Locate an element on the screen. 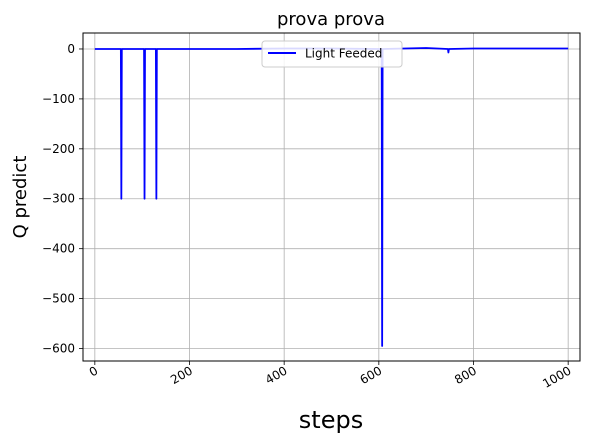 The height and width of the screenshot is (443, 592). y-tick-label: −400 is located at coordinates (58, 249).